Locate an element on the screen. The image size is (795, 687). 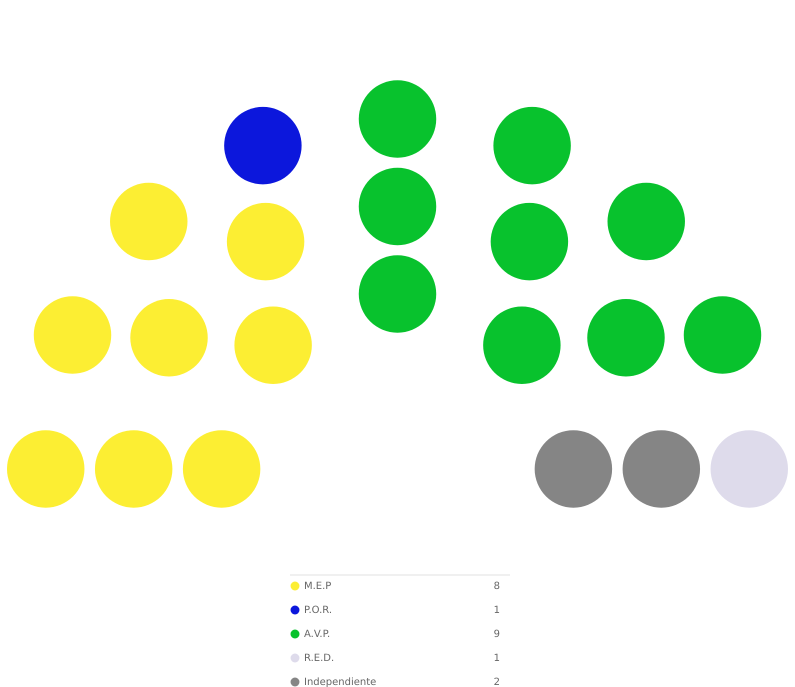
data-label: 2 is located at coordinates (497, 682).